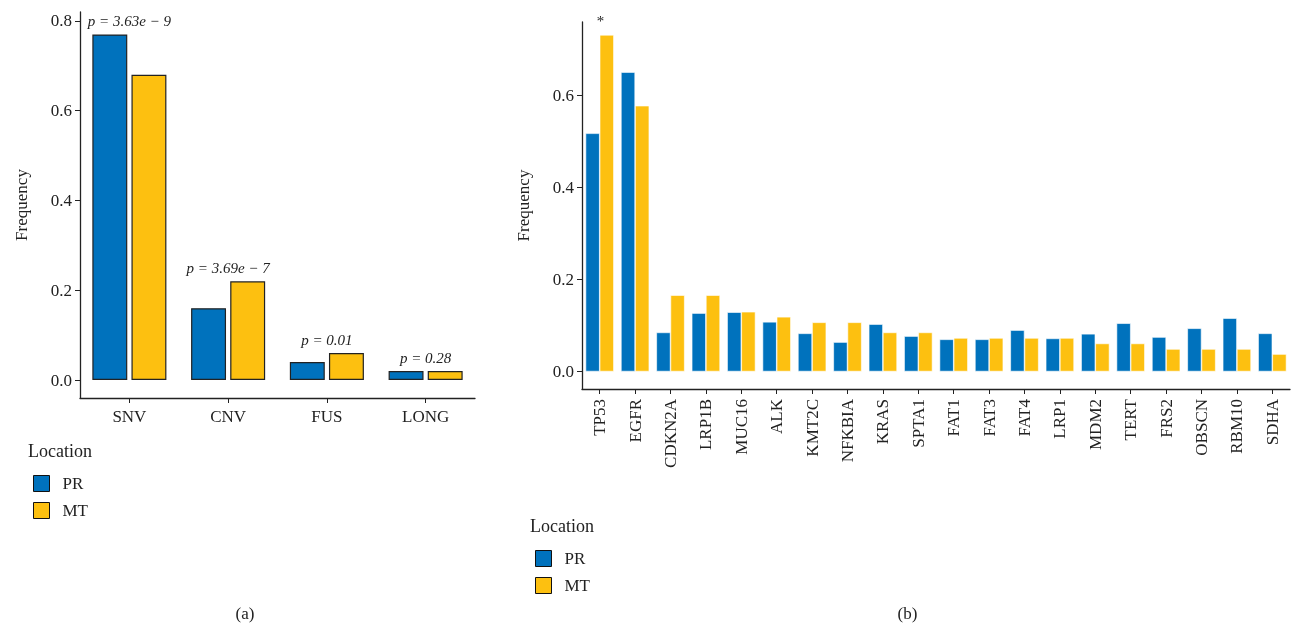 This screenshot has width=1315, height=631. Describe the element at coordinates (918, 423) in the screenshot. I see `x-tick-label: SPTA1` at that location.